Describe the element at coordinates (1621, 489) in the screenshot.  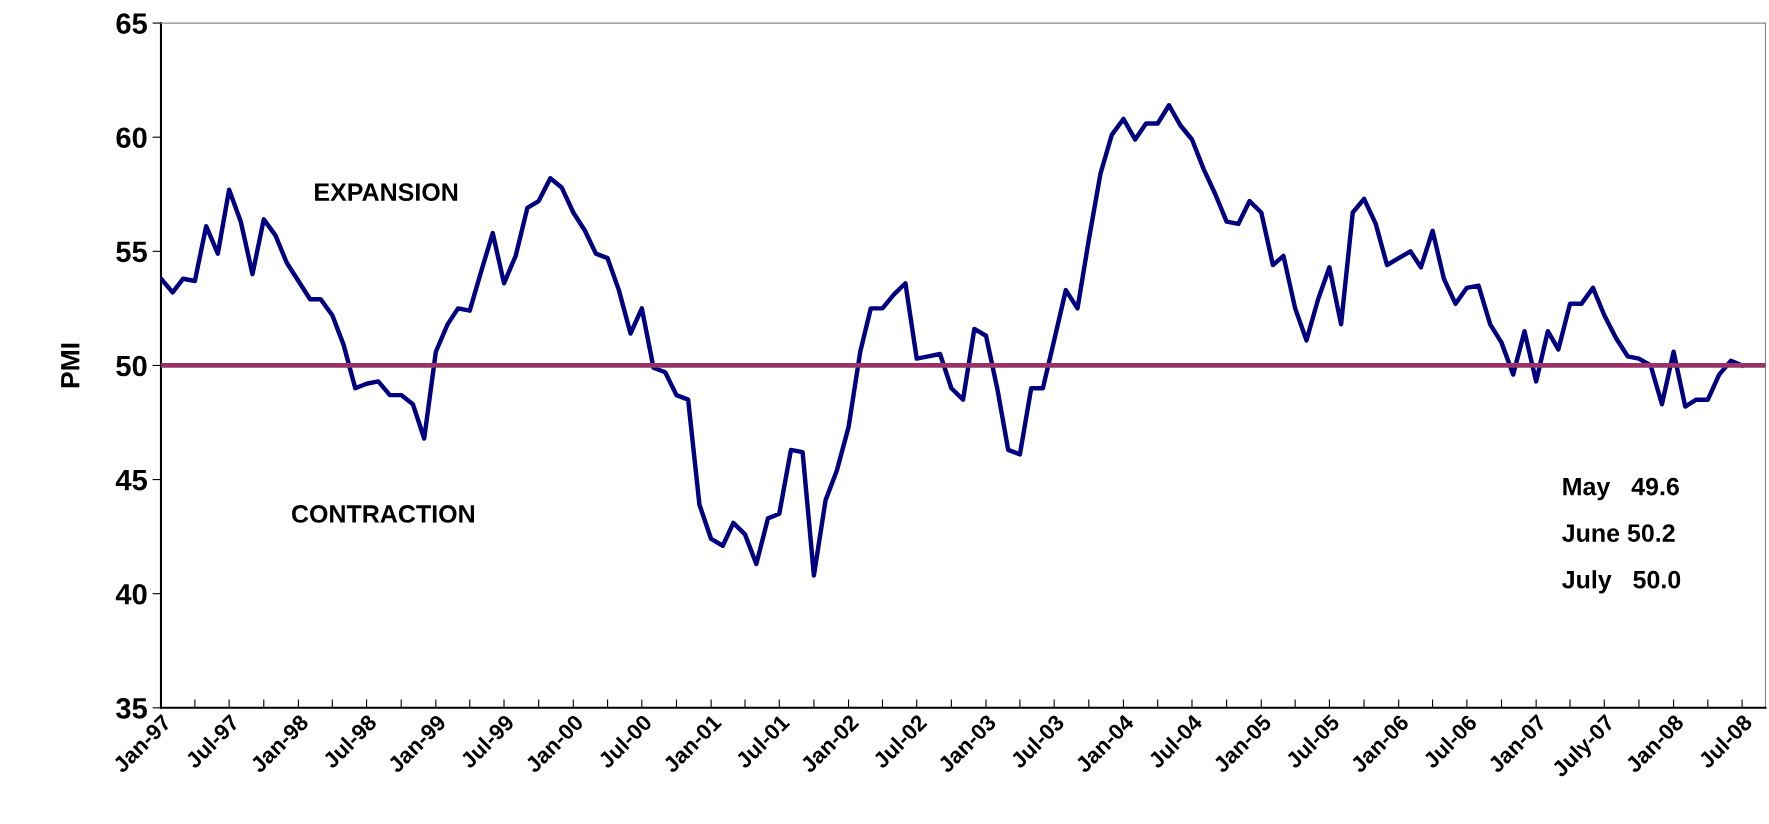
I see `annotation: May 49.6` at that location.